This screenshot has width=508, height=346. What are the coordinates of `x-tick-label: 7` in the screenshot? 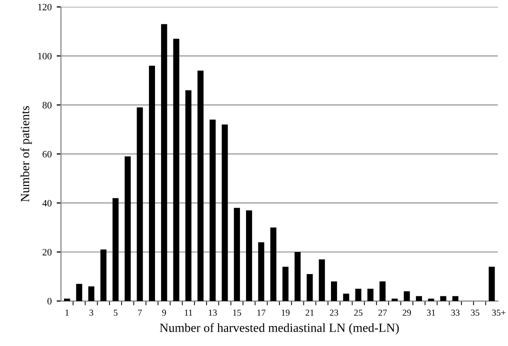 It's located at (140, 313).